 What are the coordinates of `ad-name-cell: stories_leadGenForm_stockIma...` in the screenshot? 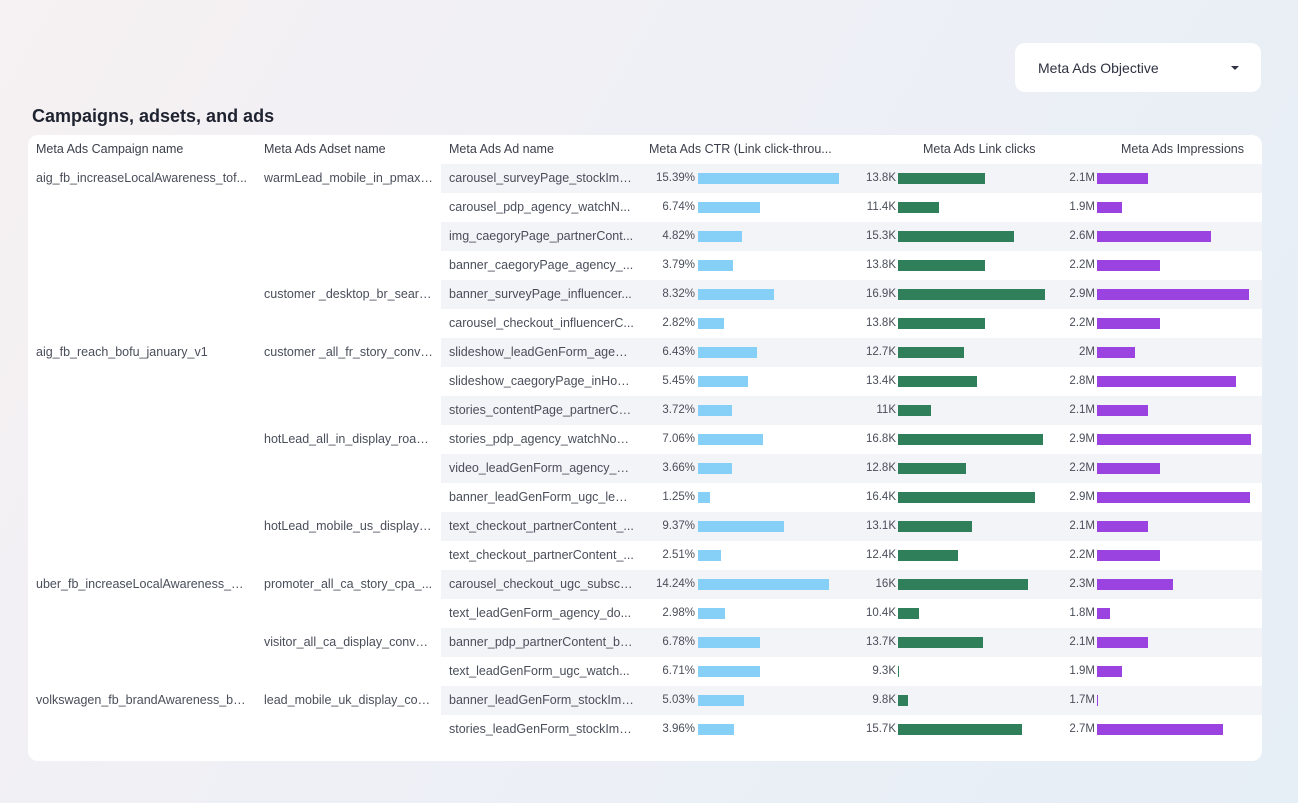 It's located at (541, 729).